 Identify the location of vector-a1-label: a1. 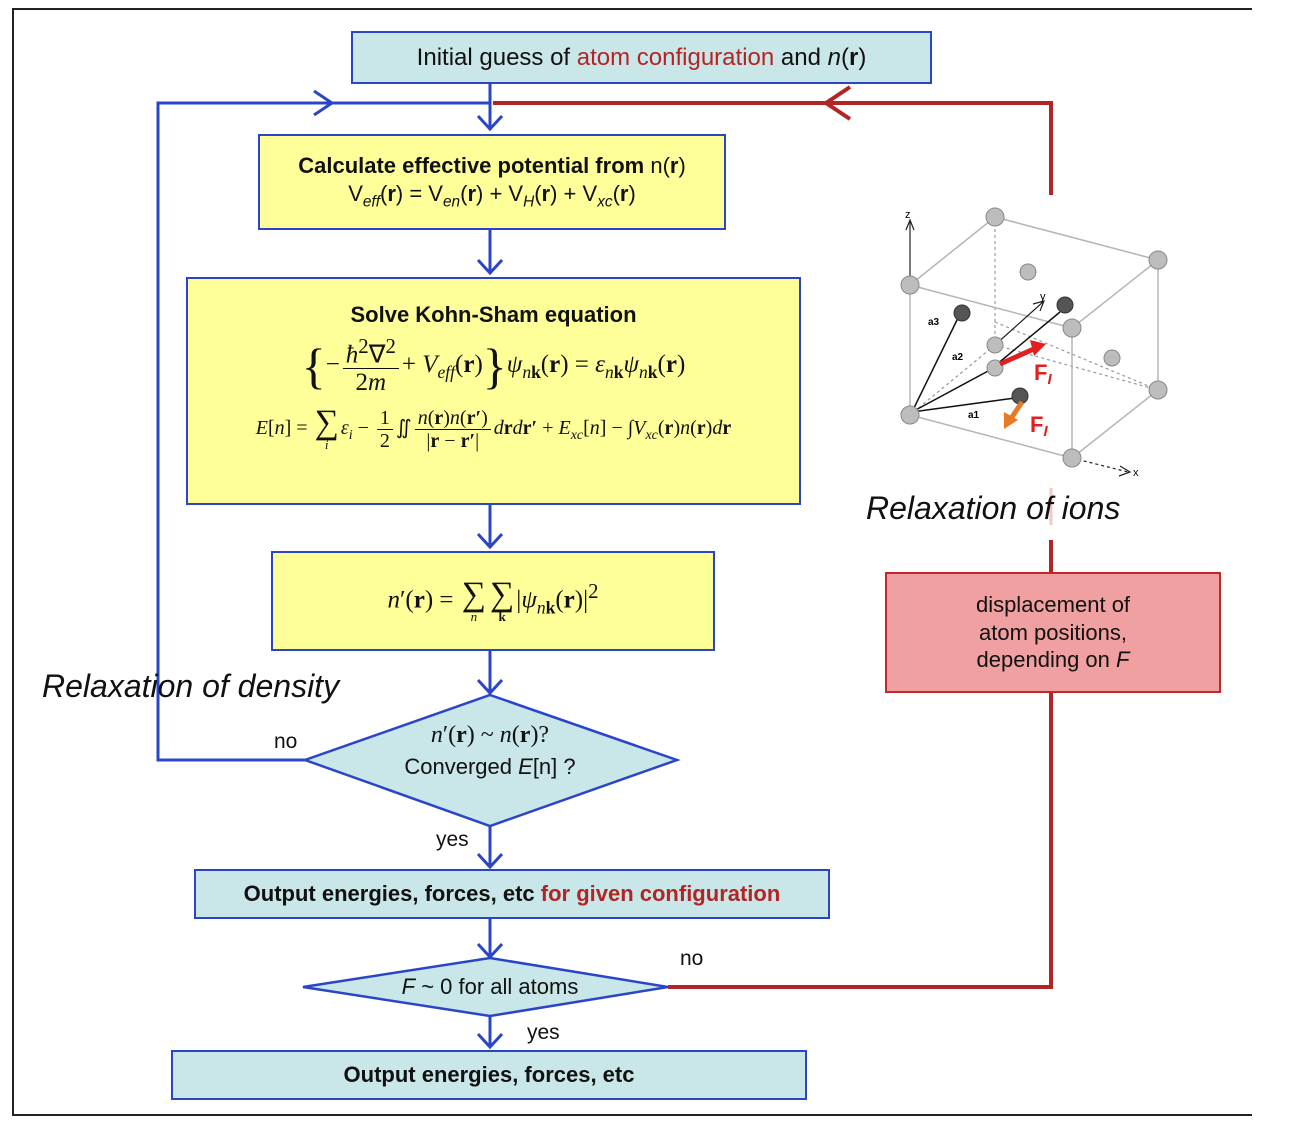
(974, 415).